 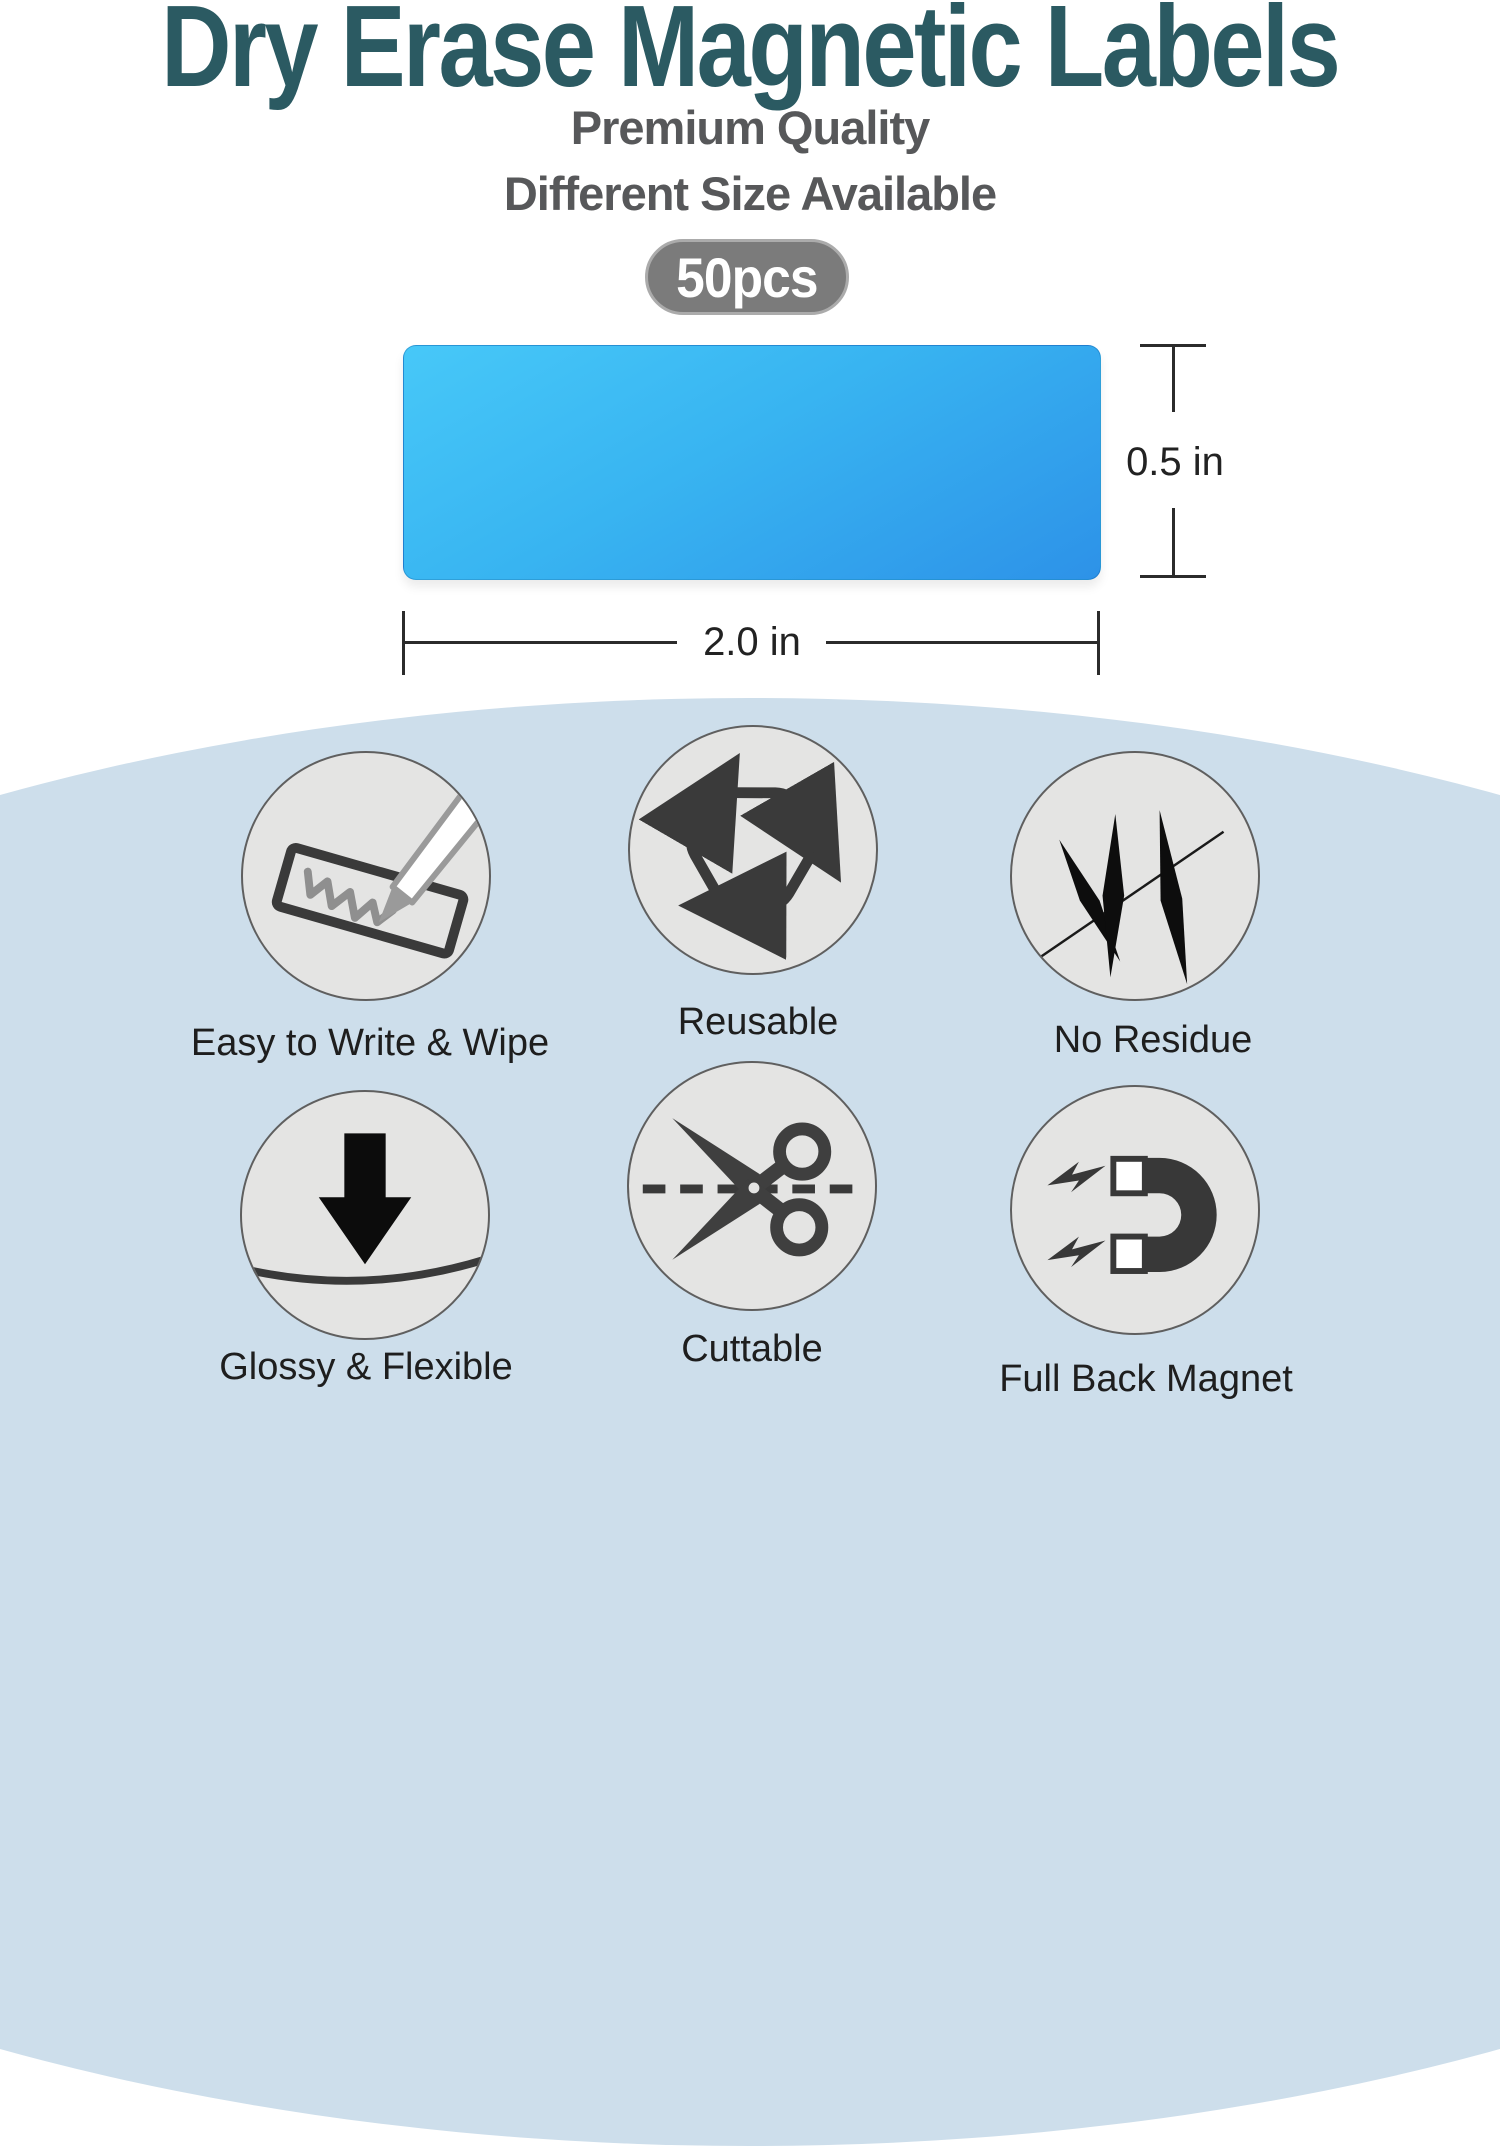 What do you see at coordinates (366, 1367) in the screenshot?
I see `feature-label-glossy-flexible: Glossy & Flexible` at bounding box center [366, 1367].